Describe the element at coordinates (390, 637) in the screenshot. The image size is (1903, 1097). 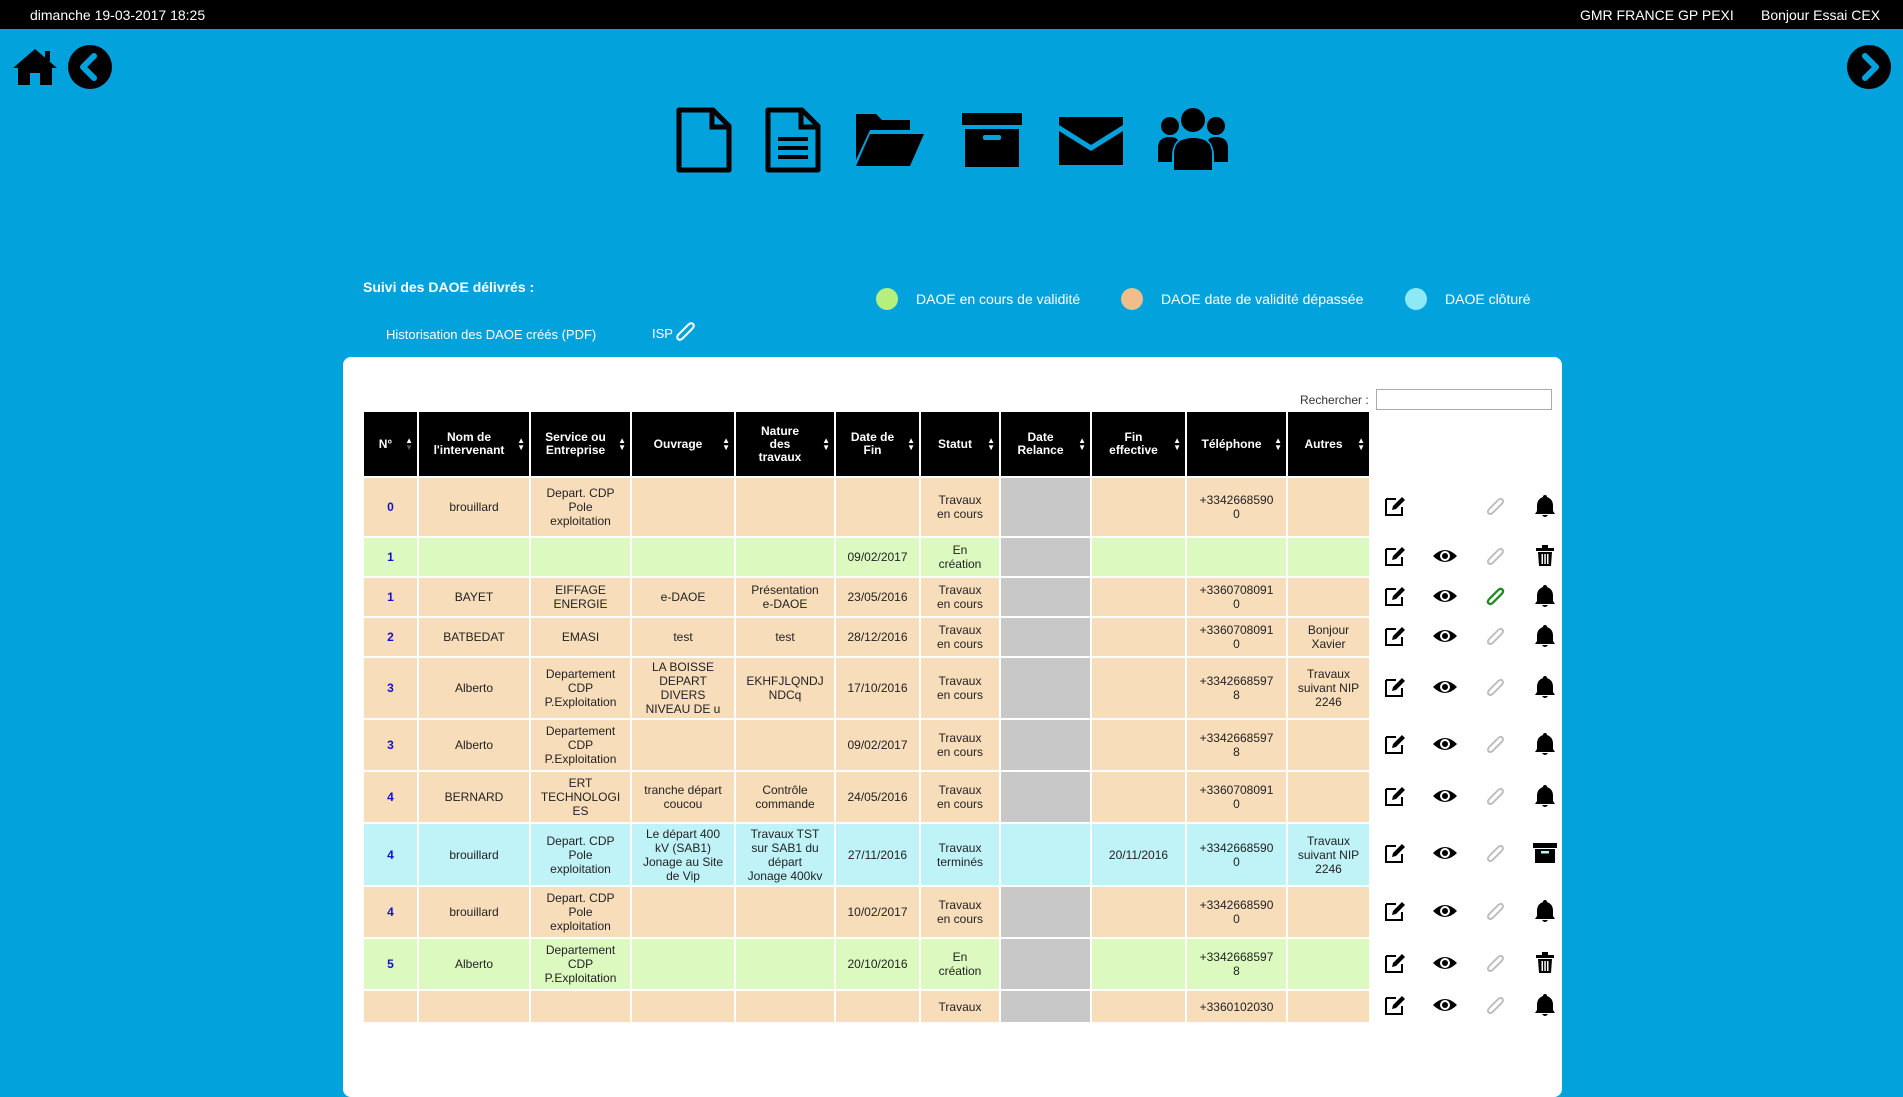
I see `cell-num: 2` at that location.